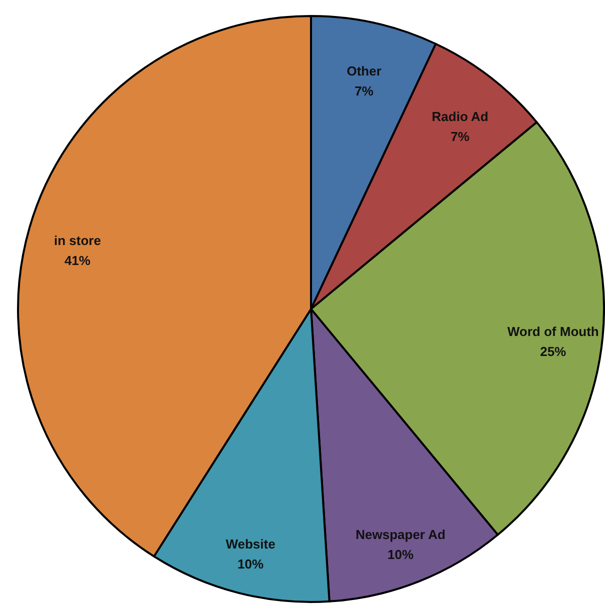  I want to click on slice-label: Other, so click(364, 71).